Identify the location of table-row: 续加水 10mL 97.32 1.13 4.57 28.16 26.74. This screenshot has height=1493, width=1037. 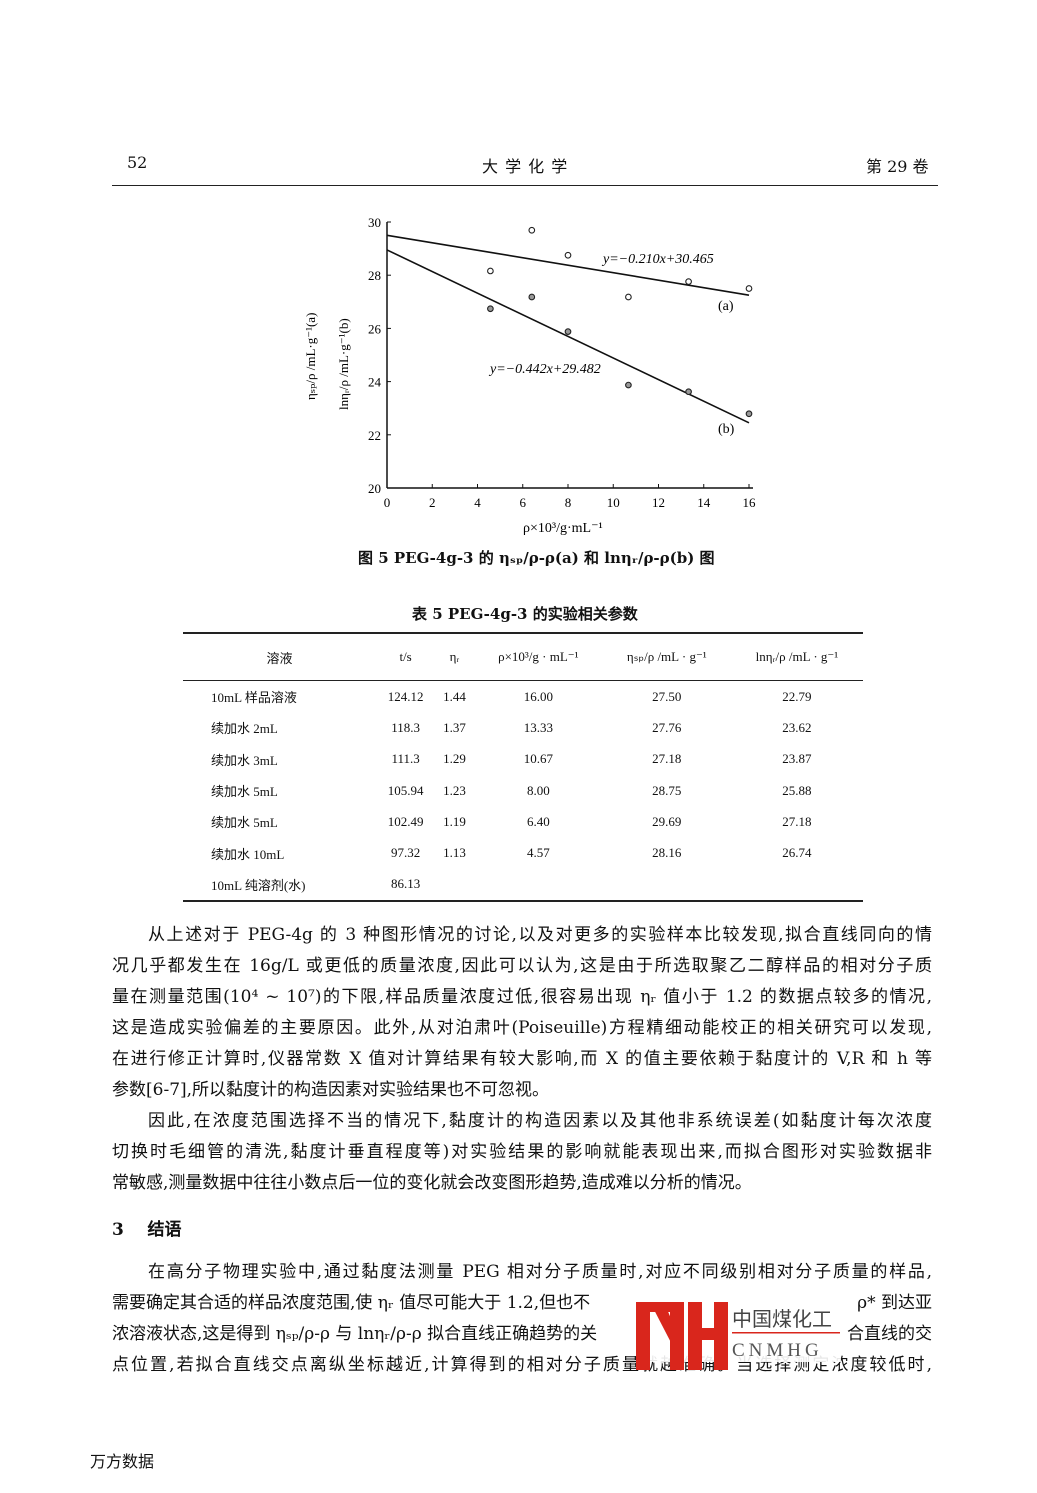
(523, 852).